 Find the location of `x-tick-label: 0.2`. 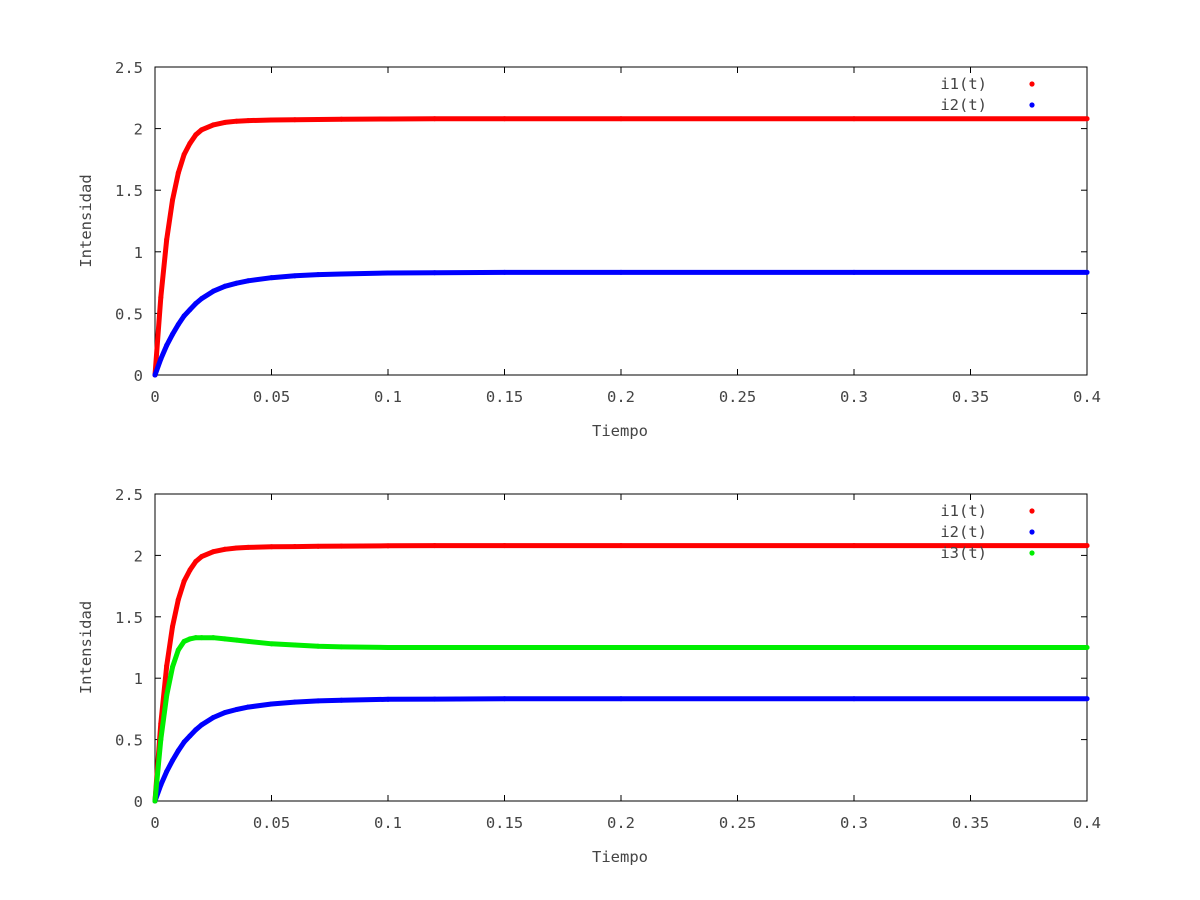

x-tick-label: 0.2 is located at coordinates (621, 823).